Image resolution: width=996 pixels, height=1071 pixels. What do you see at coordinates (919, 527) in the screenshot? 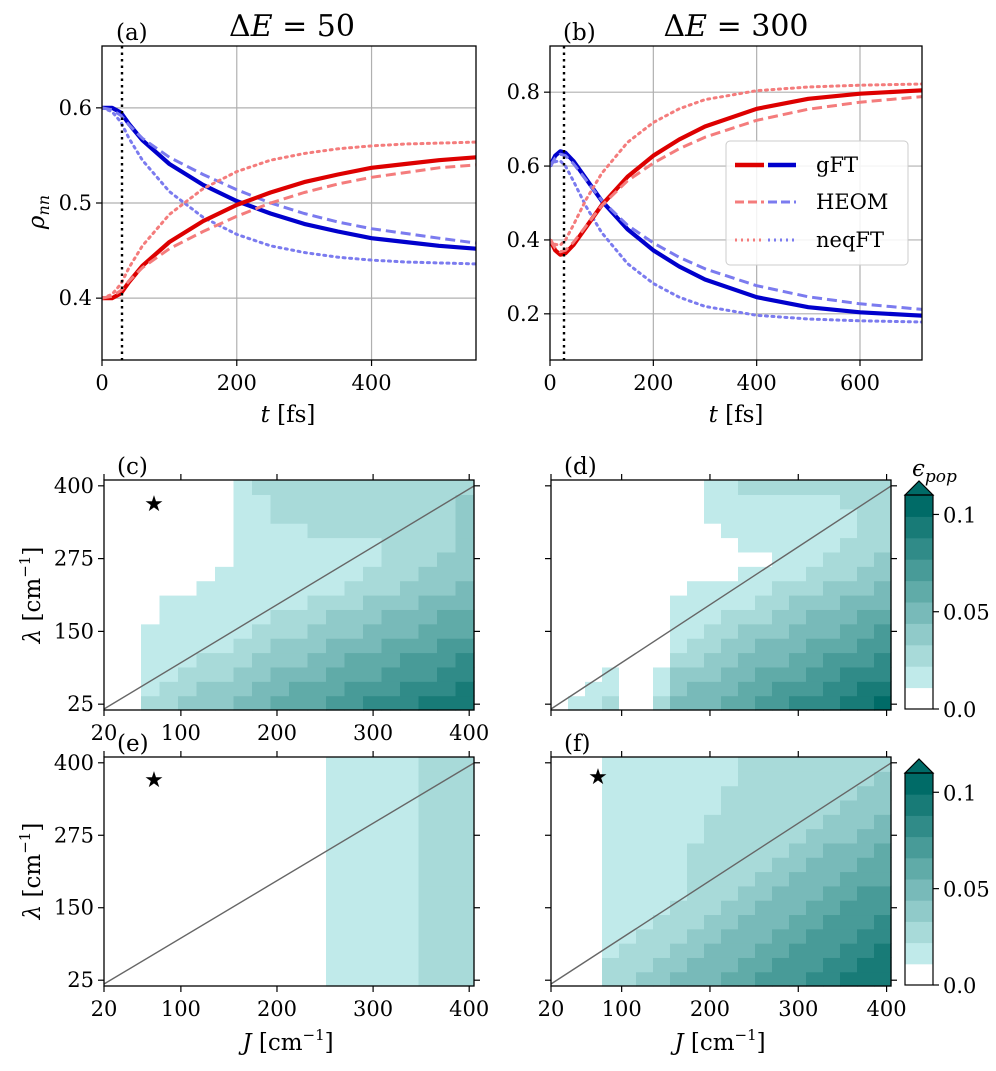
I see `colorbar-level` at bounding box center [919, 527].